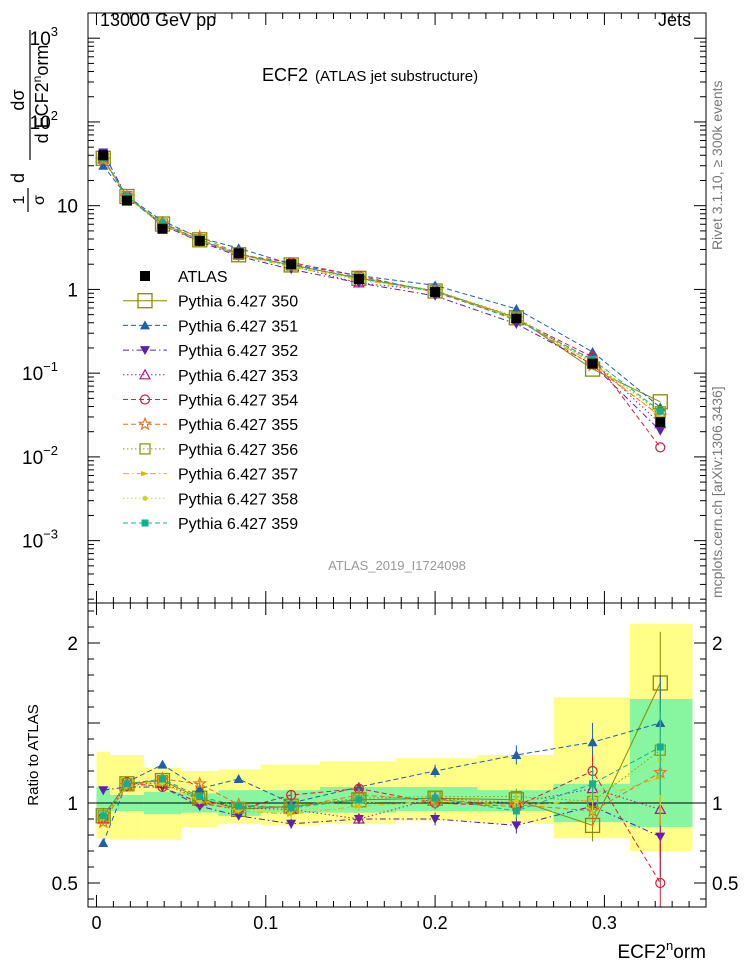 This screenshot has width=746, height=972. I want to click on main-ytick-exponent: 2, so click(54, 115).